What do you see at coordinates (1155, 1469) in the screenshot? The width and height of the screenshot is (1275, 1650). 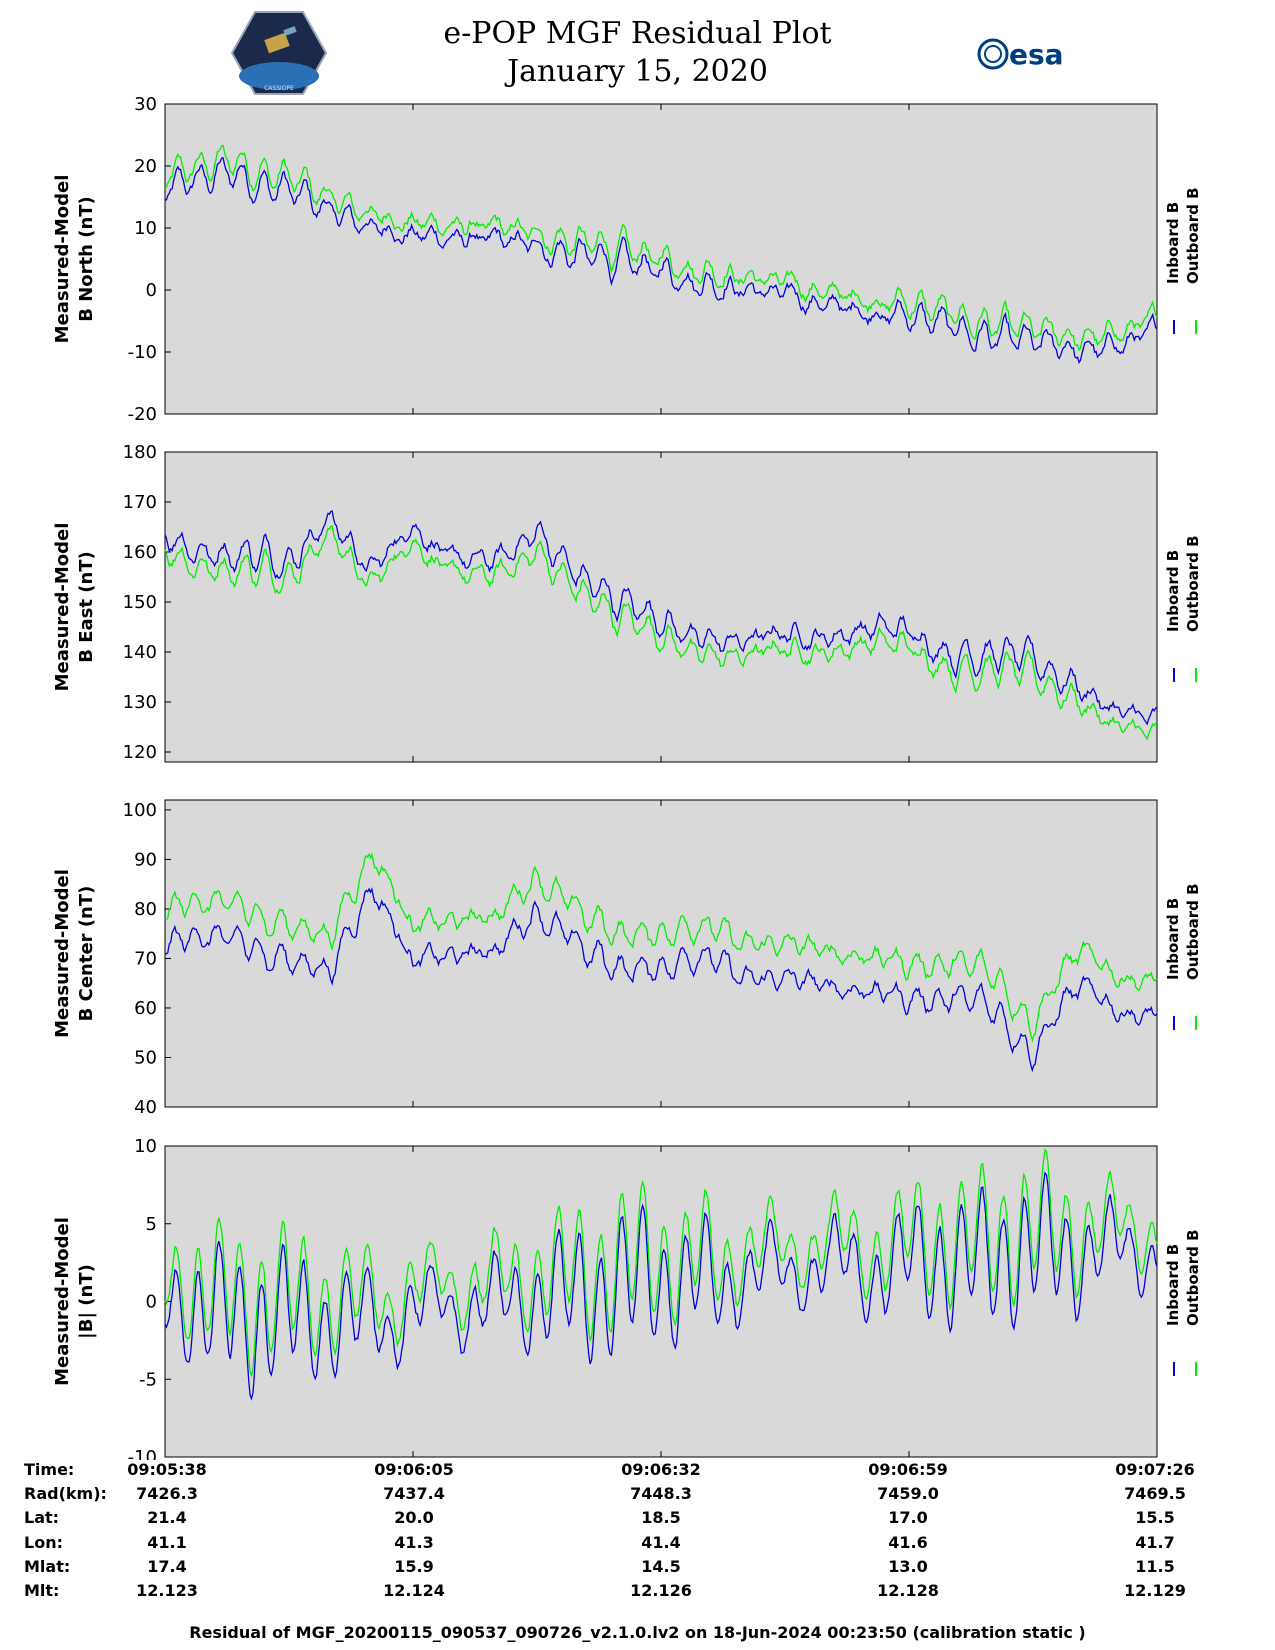 I see `info-cell: 09:07:26` at bounding box center [1155, 1469].